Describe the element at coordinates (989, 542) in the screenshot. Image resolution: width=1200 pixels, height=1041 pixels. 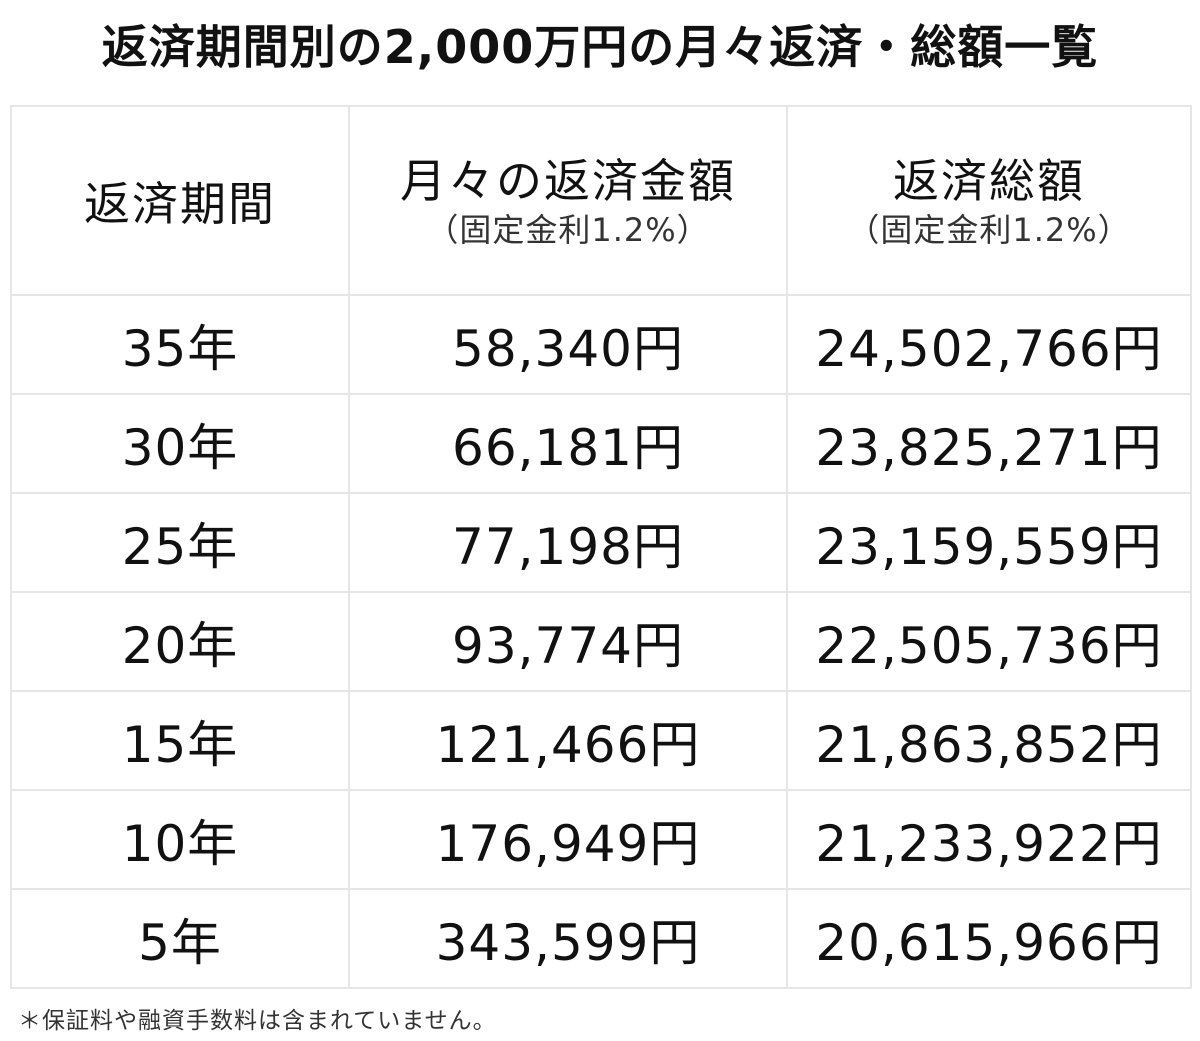
I see `cell-total: 23,159,559円` at that location.